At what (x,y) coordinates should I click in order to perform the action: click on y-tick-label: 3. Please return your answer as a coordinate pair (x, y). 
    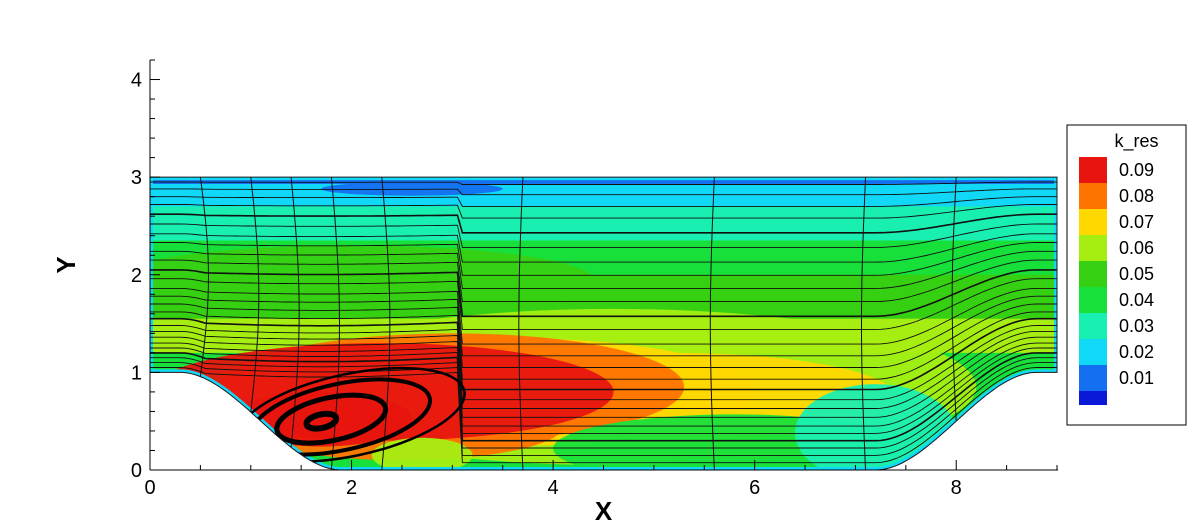
    Looking at the image, I should click on (136, 178).